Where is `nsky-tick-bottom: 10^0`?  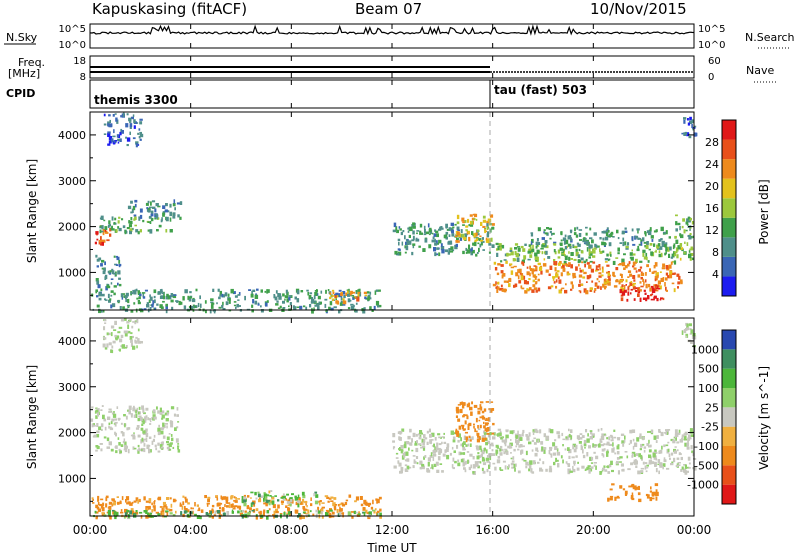 nsky-tick-bottom: 10^0 is located at coordinates (72, 45).